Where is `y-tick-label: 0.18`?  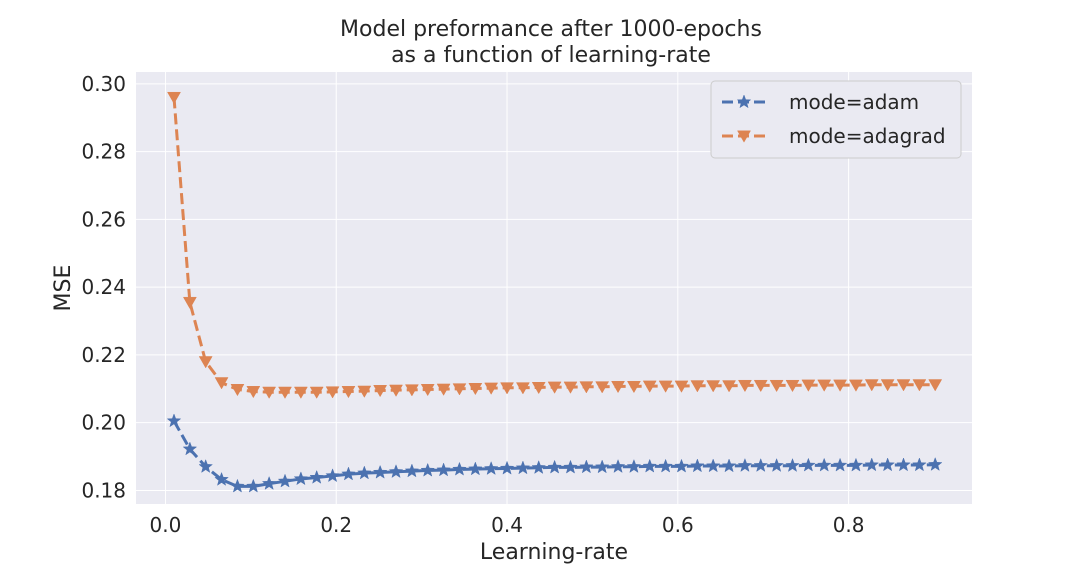
y-tick-label: 0.18 is located at coordinates (103, 490).